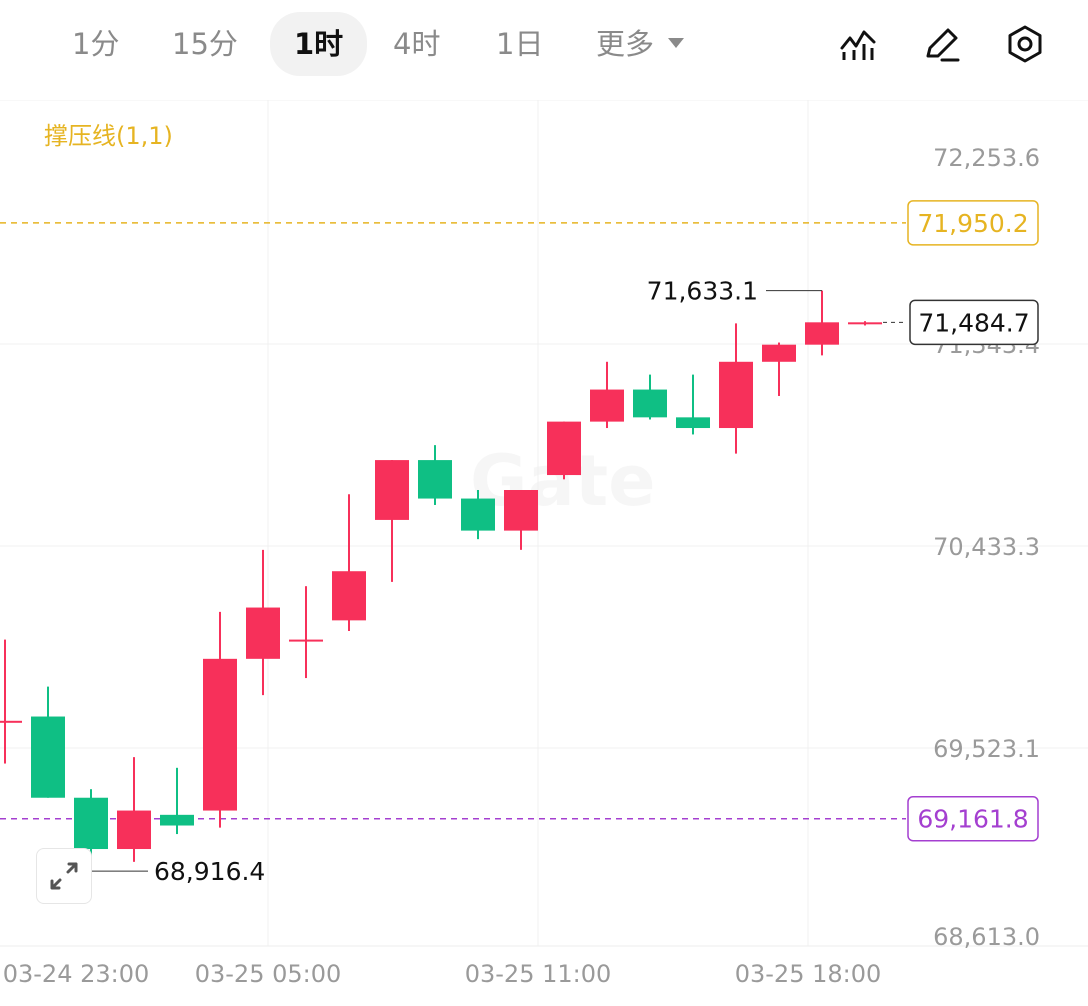 The width and height of the screenshot is (1088, 1006). What do you see at coordinates (986, 547) in the screenshot?
I see `y-tick-label: 70,433.3` at bounding box center [986, 547].